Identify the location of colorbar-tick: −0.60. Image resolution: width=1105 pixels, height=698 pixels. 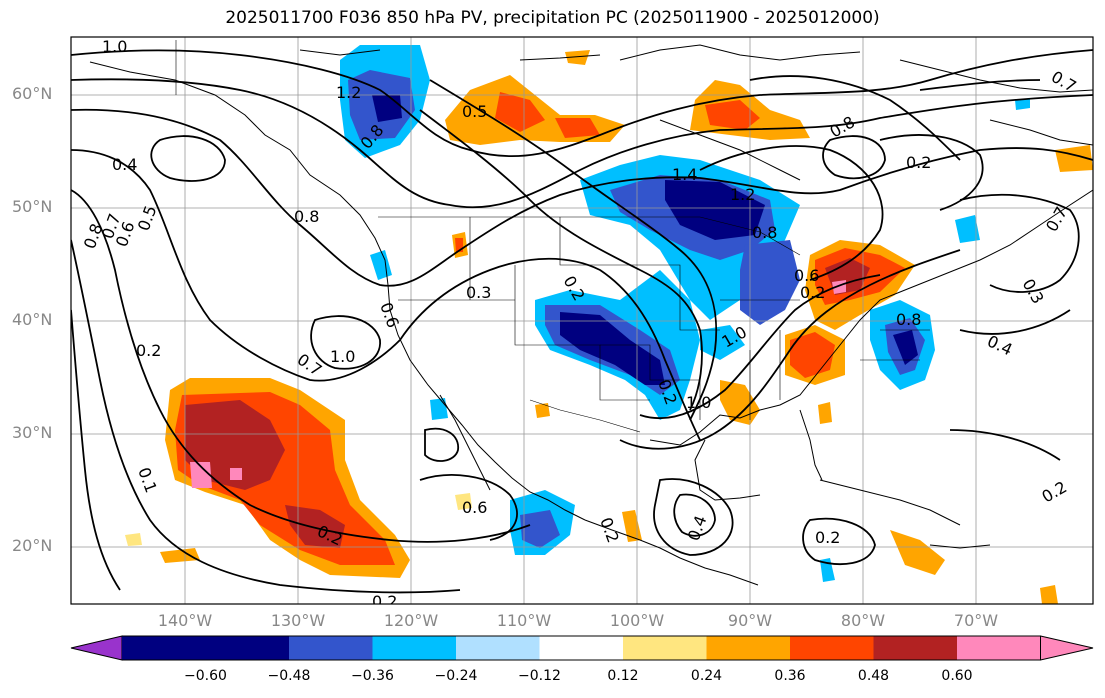
(205, 676).